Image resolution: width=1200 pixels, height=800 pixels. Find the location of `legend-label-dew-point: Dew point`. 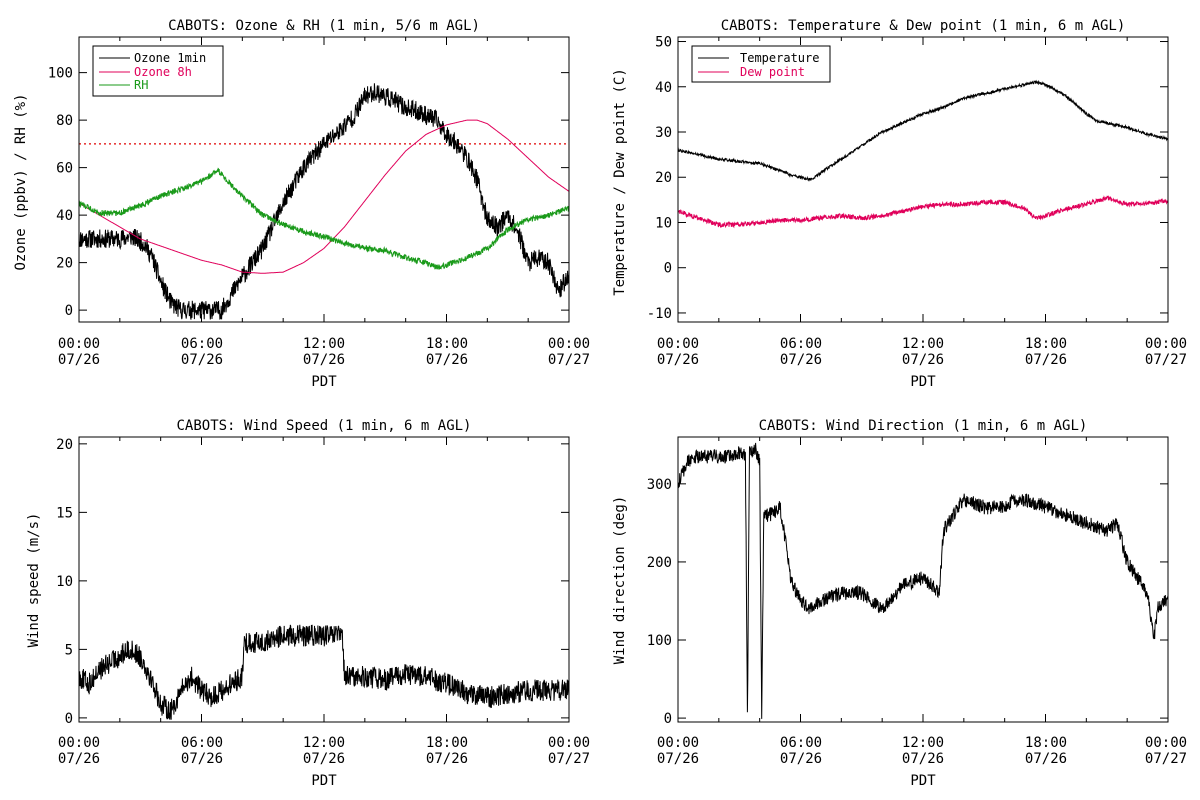

legend-label-dew-point: Dew point is located at coordinates (772, 72).